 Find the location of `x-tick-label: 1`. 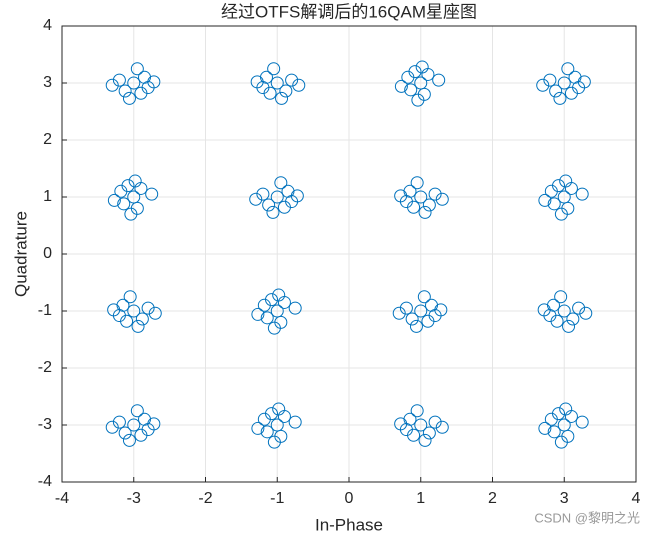

x-tick-label: 1 is located at coordinates (420, 498).